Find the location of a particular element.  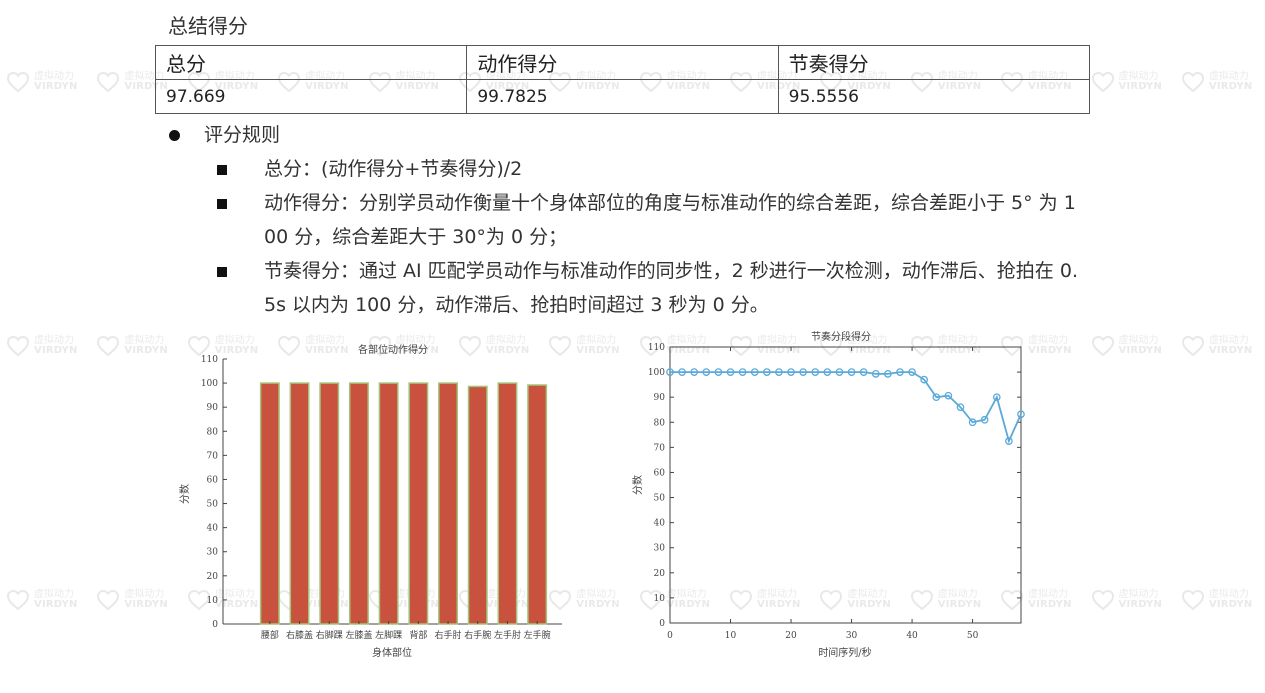

bar-chart-x-tick-label: 左手腕 is located at coordinates (537, 635).